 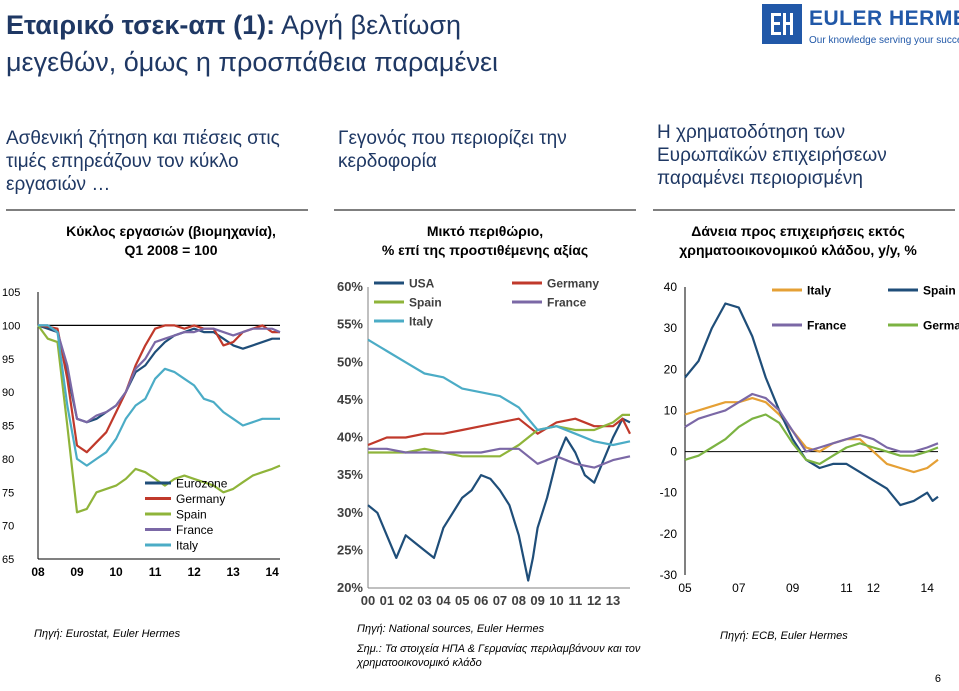 What do you see at coordinates (350, 587) in the screenshot?
I see `y-tick-label: 20%` at bounding box center [350, 587].